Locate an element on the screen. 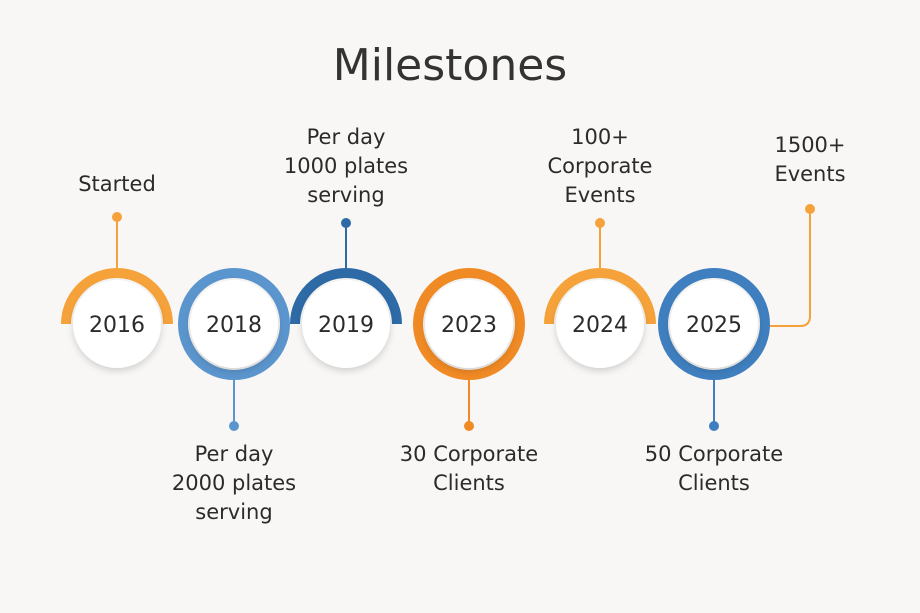  extra-connector-dot is located at coordinates (810, 209).